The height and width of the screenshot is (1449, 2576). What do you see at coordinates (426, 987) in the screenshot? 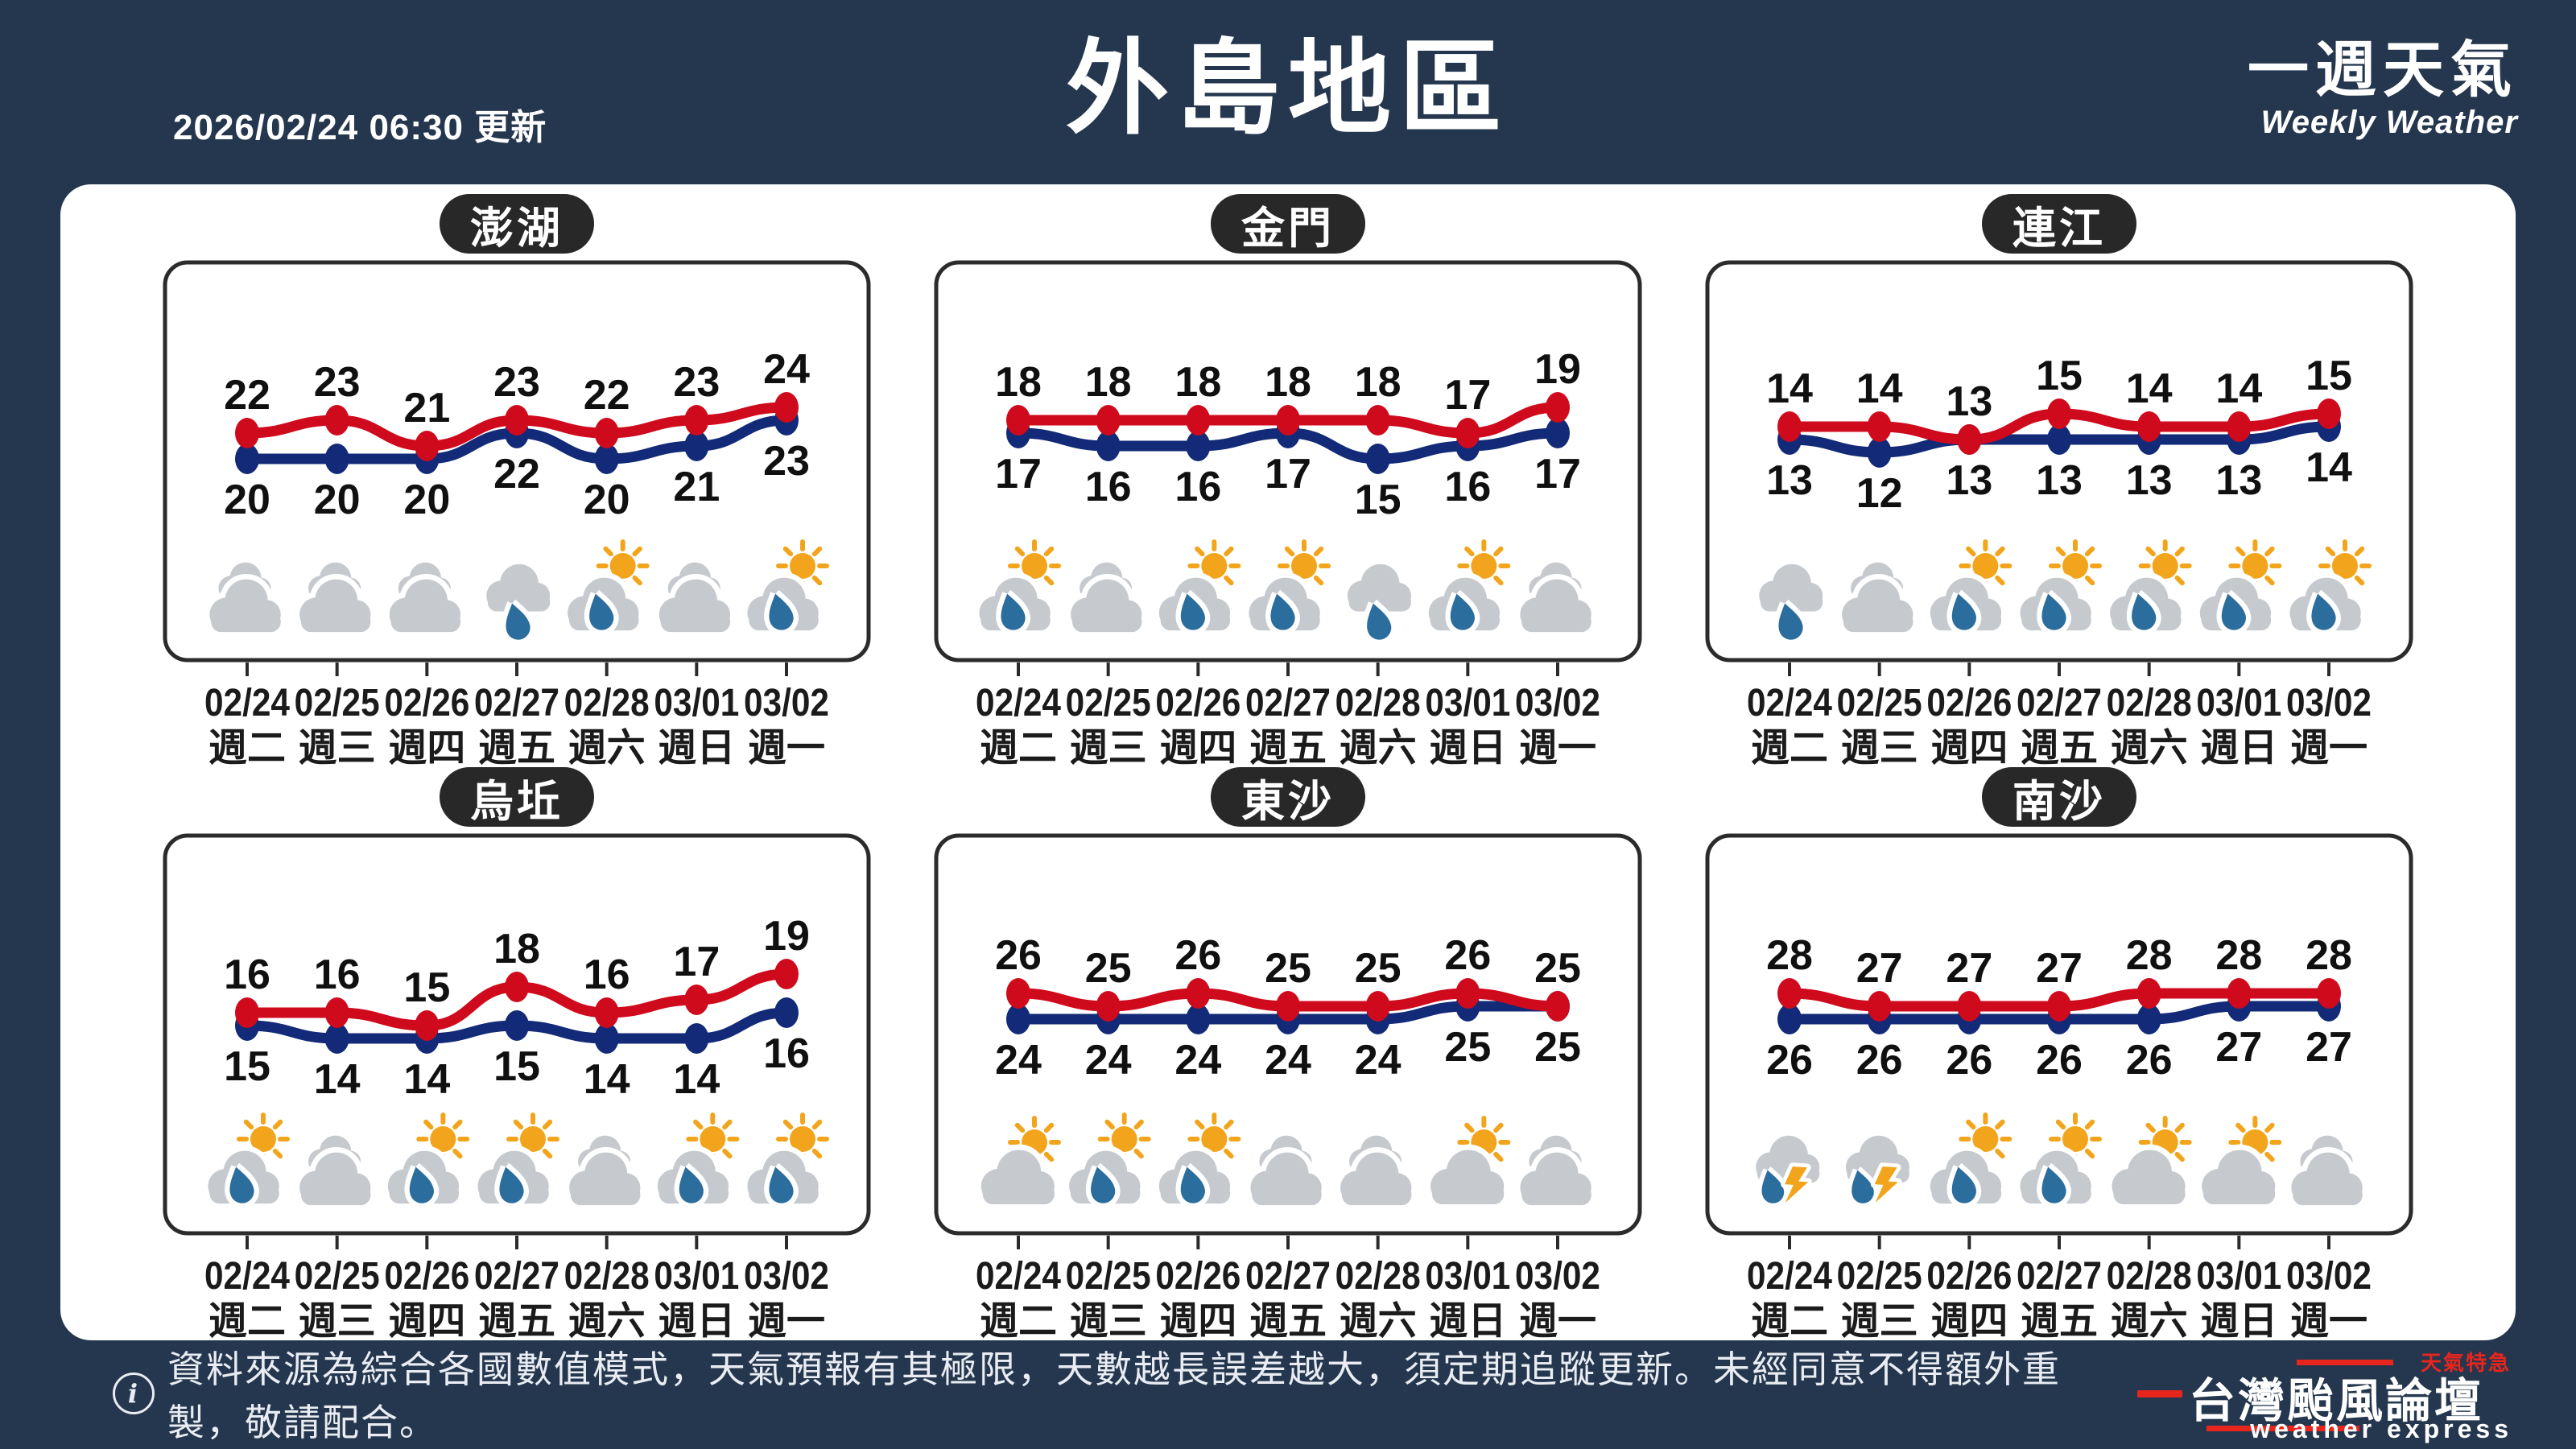
I see `svg-text: 15` at bounding box center [426, 987].